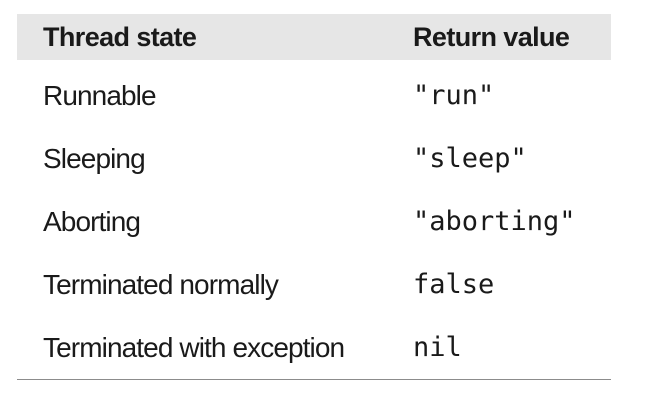  I want to click on table-row: Aborting "aborting", so click(314, 221).